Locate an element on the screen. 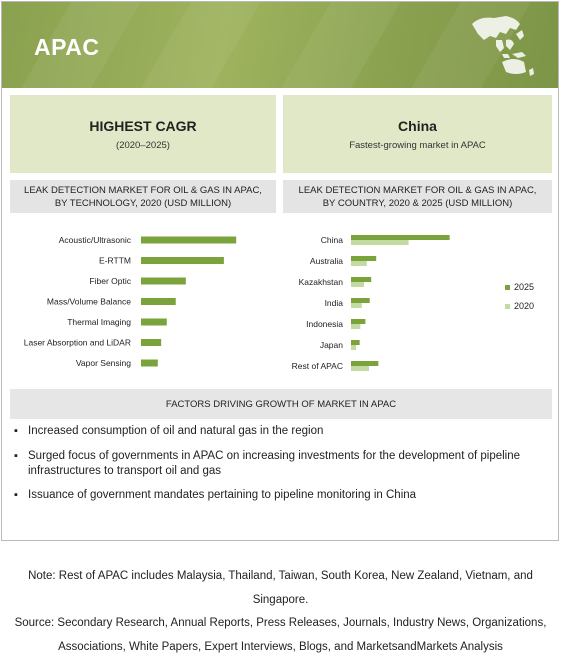 The height and width of the screenshot is (661, 561). legend-swatch-2025 is located at coordinates (507, 287).